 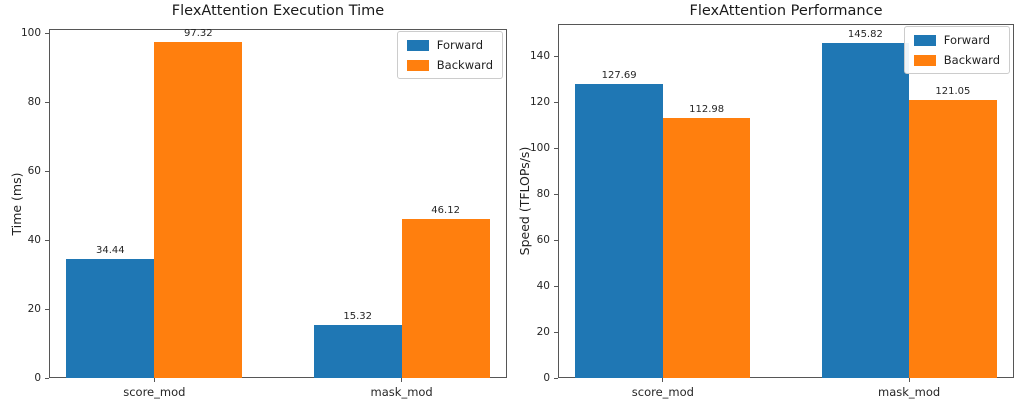 I want to click on bar-value-label: 46.12, so click(x=445, y=210).